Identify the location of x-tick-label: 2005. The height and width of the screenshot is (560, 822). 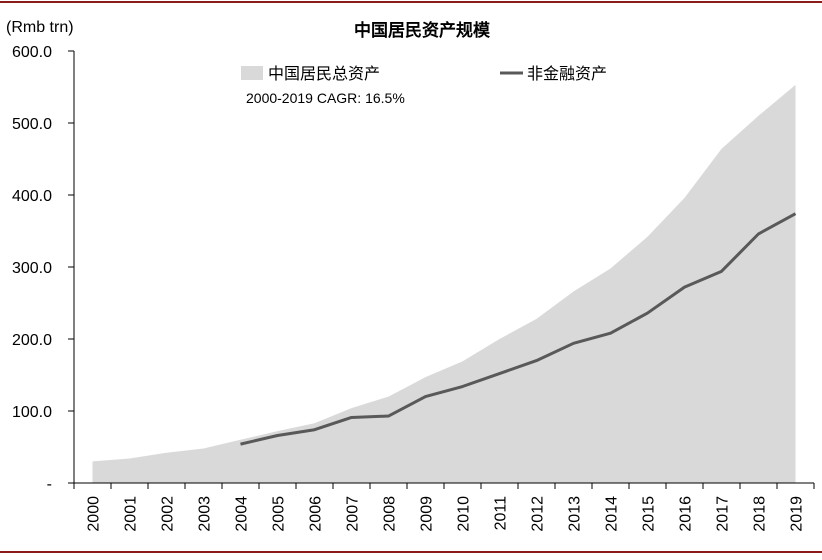
(279, 514).